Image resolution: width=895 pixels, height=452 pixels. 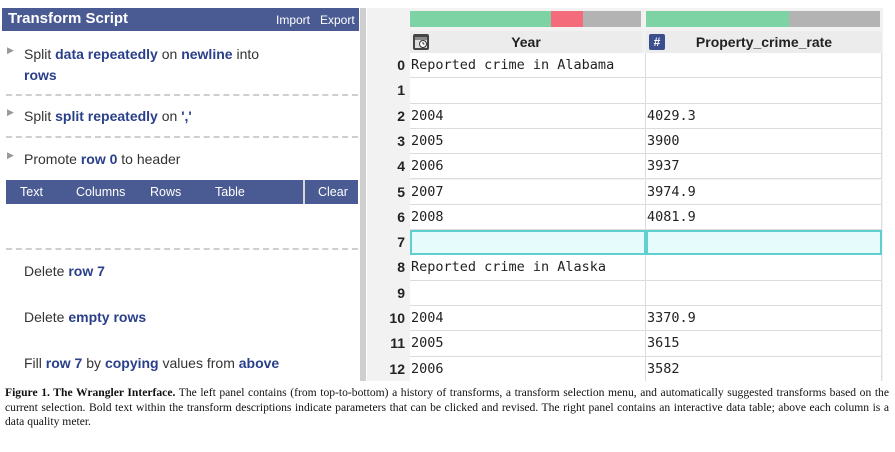 I want to click on param: copying, so click(x=132, y=363).